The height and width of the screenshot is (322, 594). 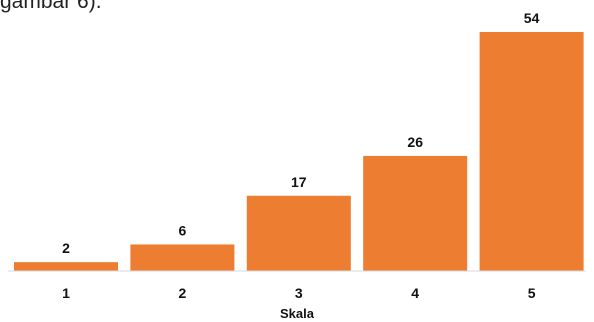 What do you see at coordinates (532, 293) in the screenshot?
I see `x-tick-label-5: 5` at bounding box center [532, 293].